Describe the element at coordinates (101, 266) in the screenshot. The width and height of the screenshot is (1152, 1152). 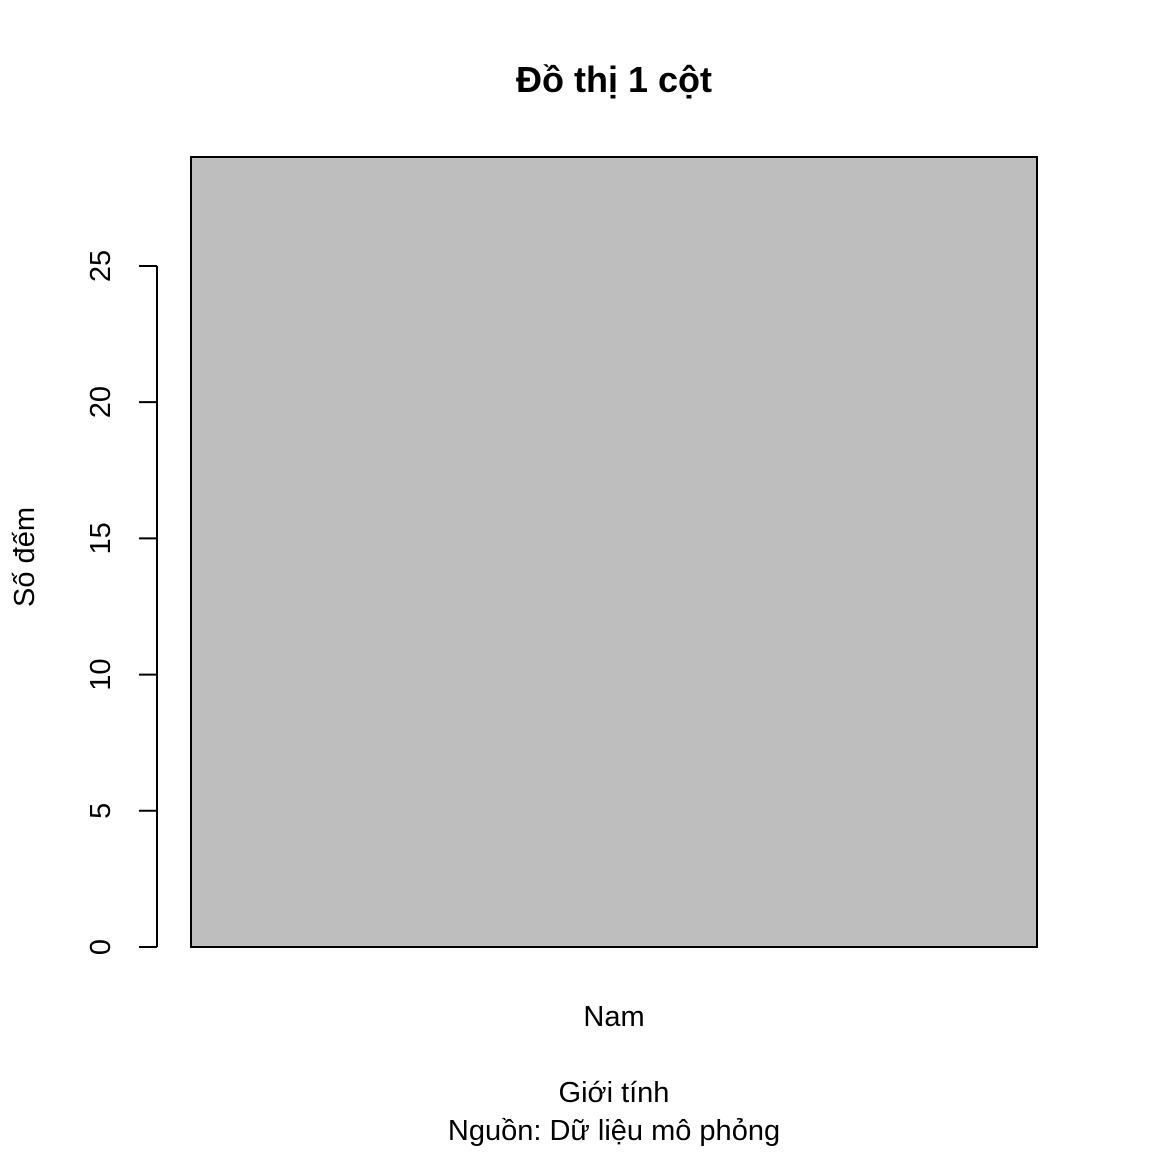
I see `y-tick-label: 25` at that location.